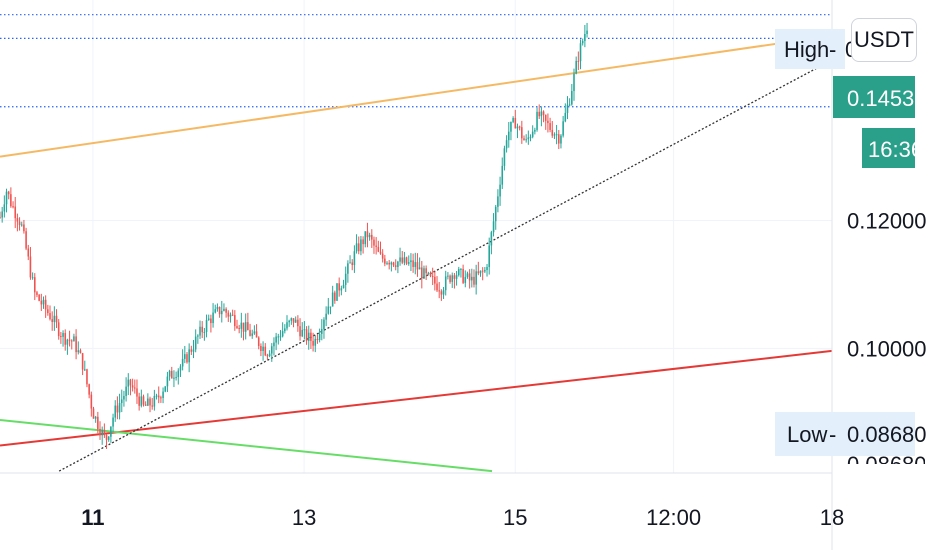 This screenshot has height=550, width=932. Describe the element at coordinates (887, 285) in the screenshot. I see `price-axis: 0.12000 0.10000` at that location.